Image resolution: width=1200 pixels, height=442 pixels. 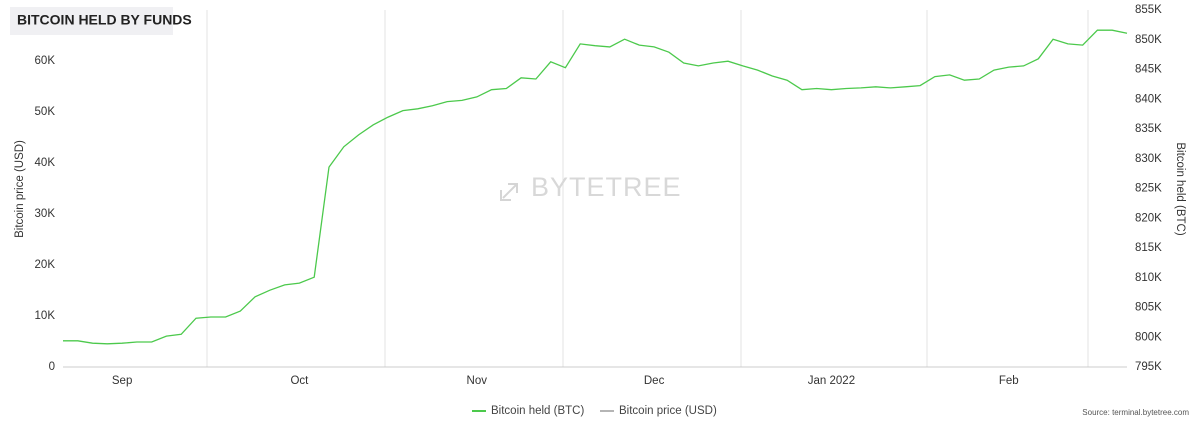 I want to click on y2-tick-label: 820K, so click(x=1148, y=218).